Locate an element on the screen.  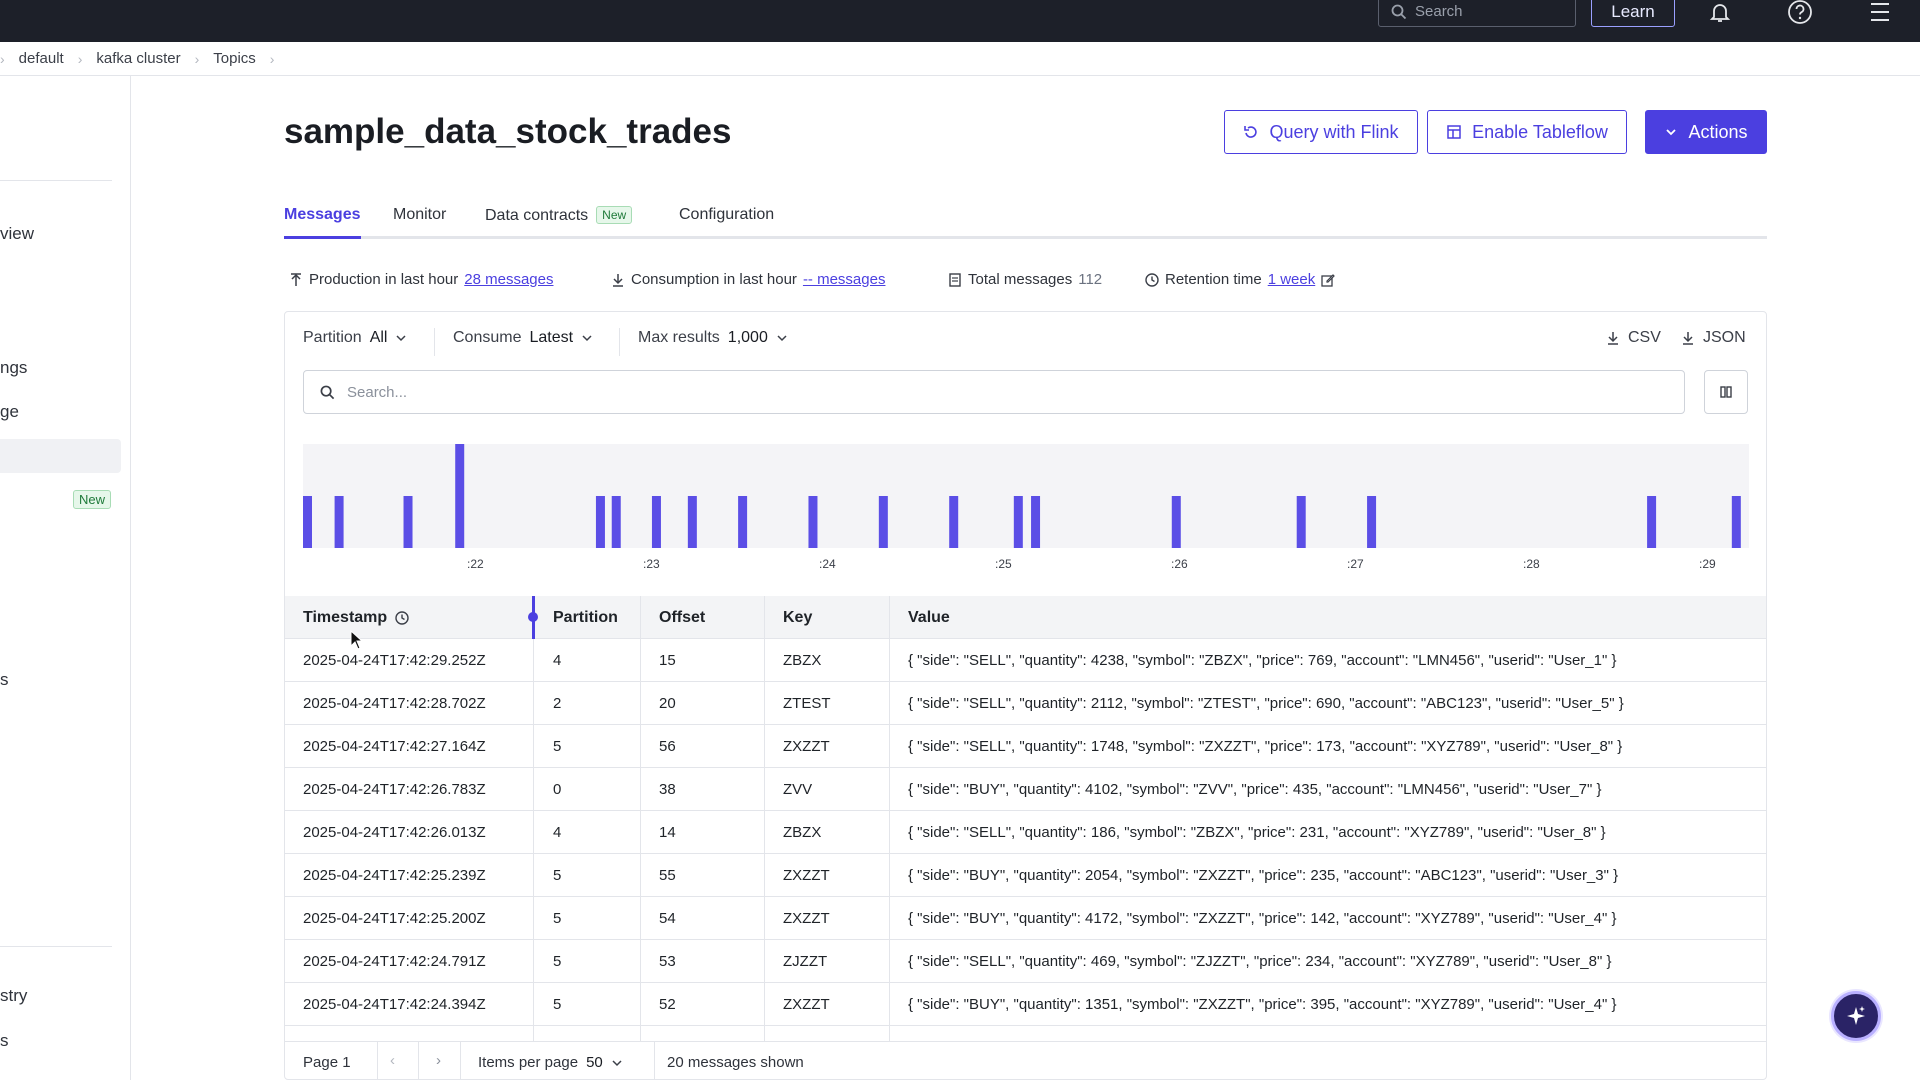
json-download-button: JSON is located at coordinates (1713, 338).